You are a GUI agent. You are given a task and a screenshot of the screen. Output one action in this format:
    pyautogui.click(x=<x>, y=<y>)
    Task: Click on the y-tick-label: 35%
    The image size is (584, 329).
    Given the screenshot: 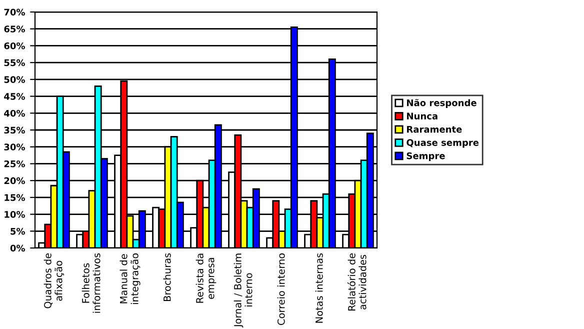 What is the action you would take?
    pyautogui.click(x=14, y=130)
    